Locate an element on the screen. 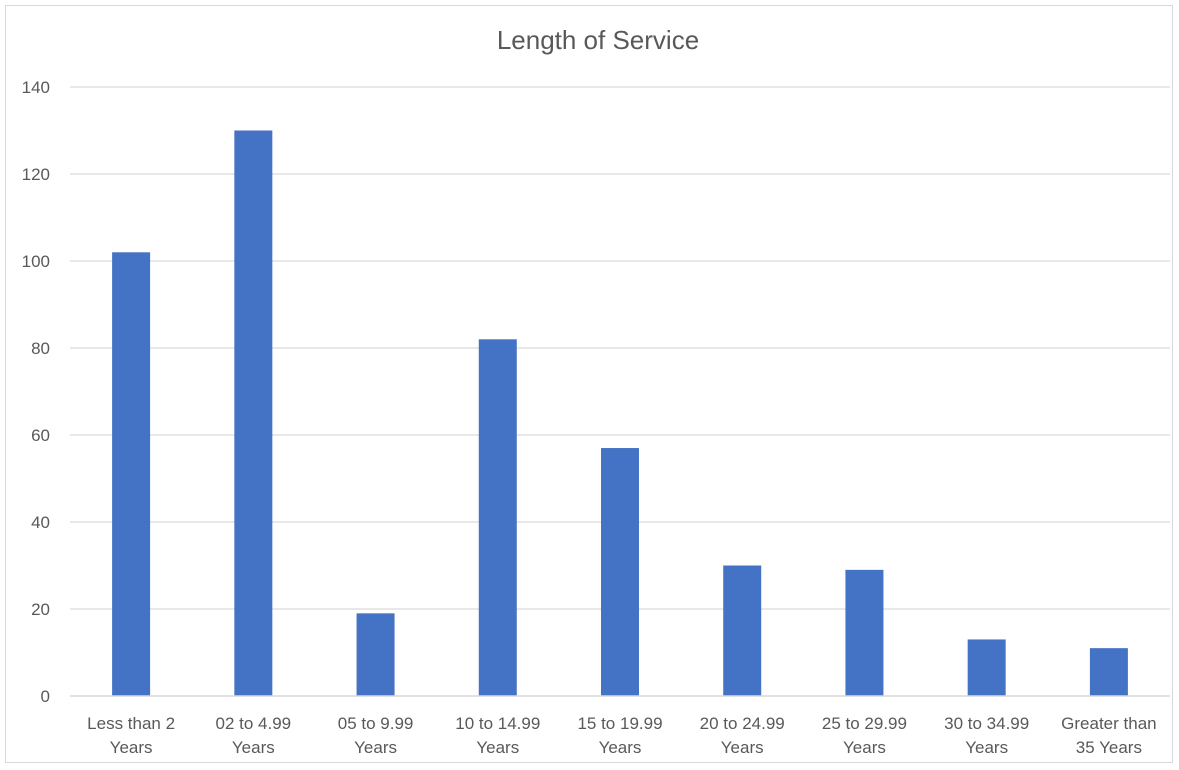  y-tick-label: 40 is located at coordinates (40, 522).